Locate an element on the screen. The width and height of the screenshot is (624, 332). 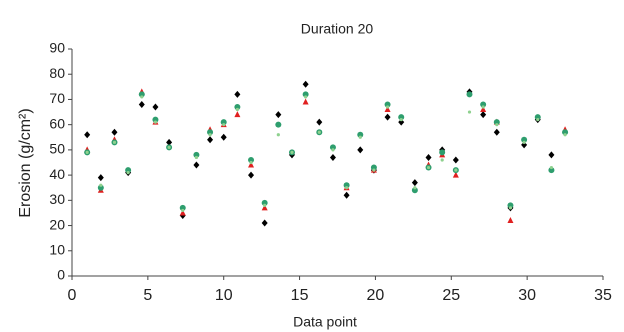
x-tick-label: 10 is located at coordinates (224, 295).